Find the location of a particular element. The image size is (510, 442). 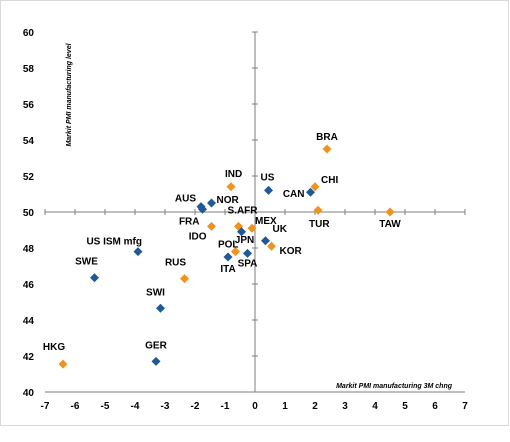

data-point-ger is located at coordinates (156, 361).